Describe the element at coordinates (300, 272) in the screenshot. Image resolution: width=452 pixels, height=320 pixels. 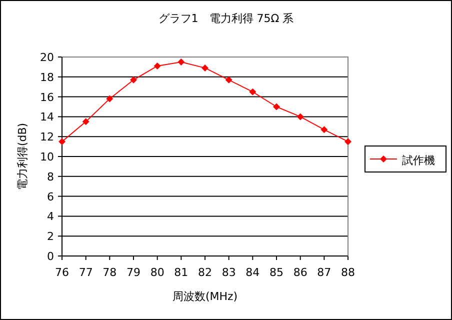
I see `x-tick-label: 86` at that location.